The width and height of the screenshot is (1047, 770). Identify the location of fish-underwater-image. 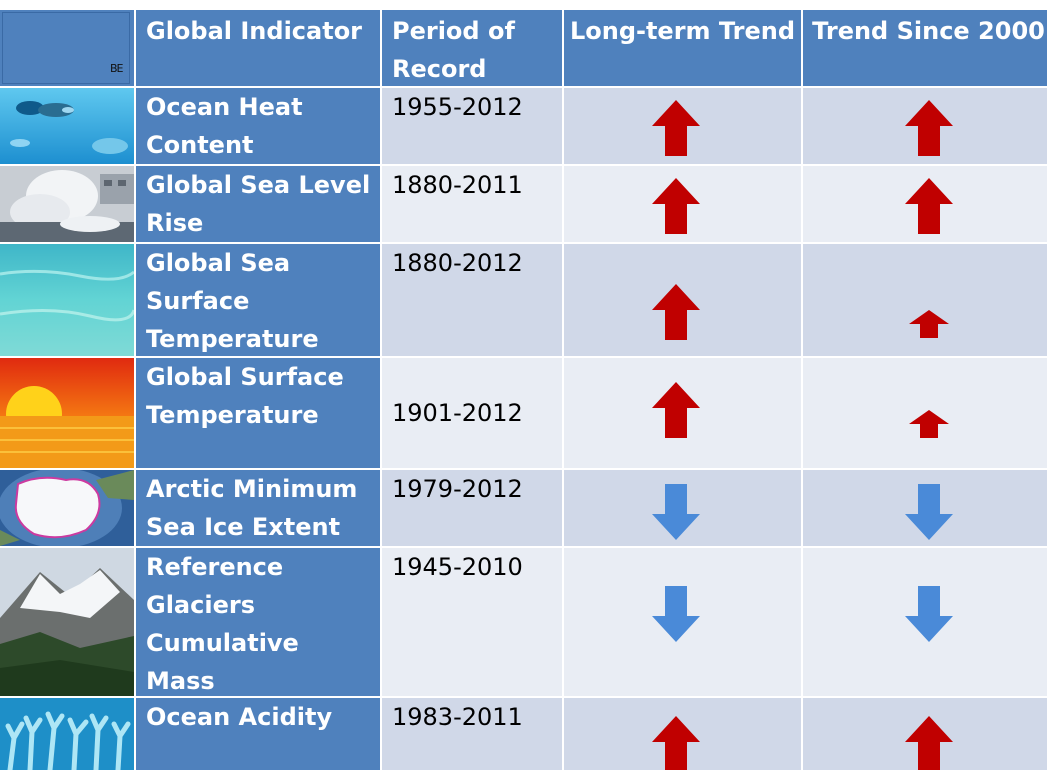
(67, 126).